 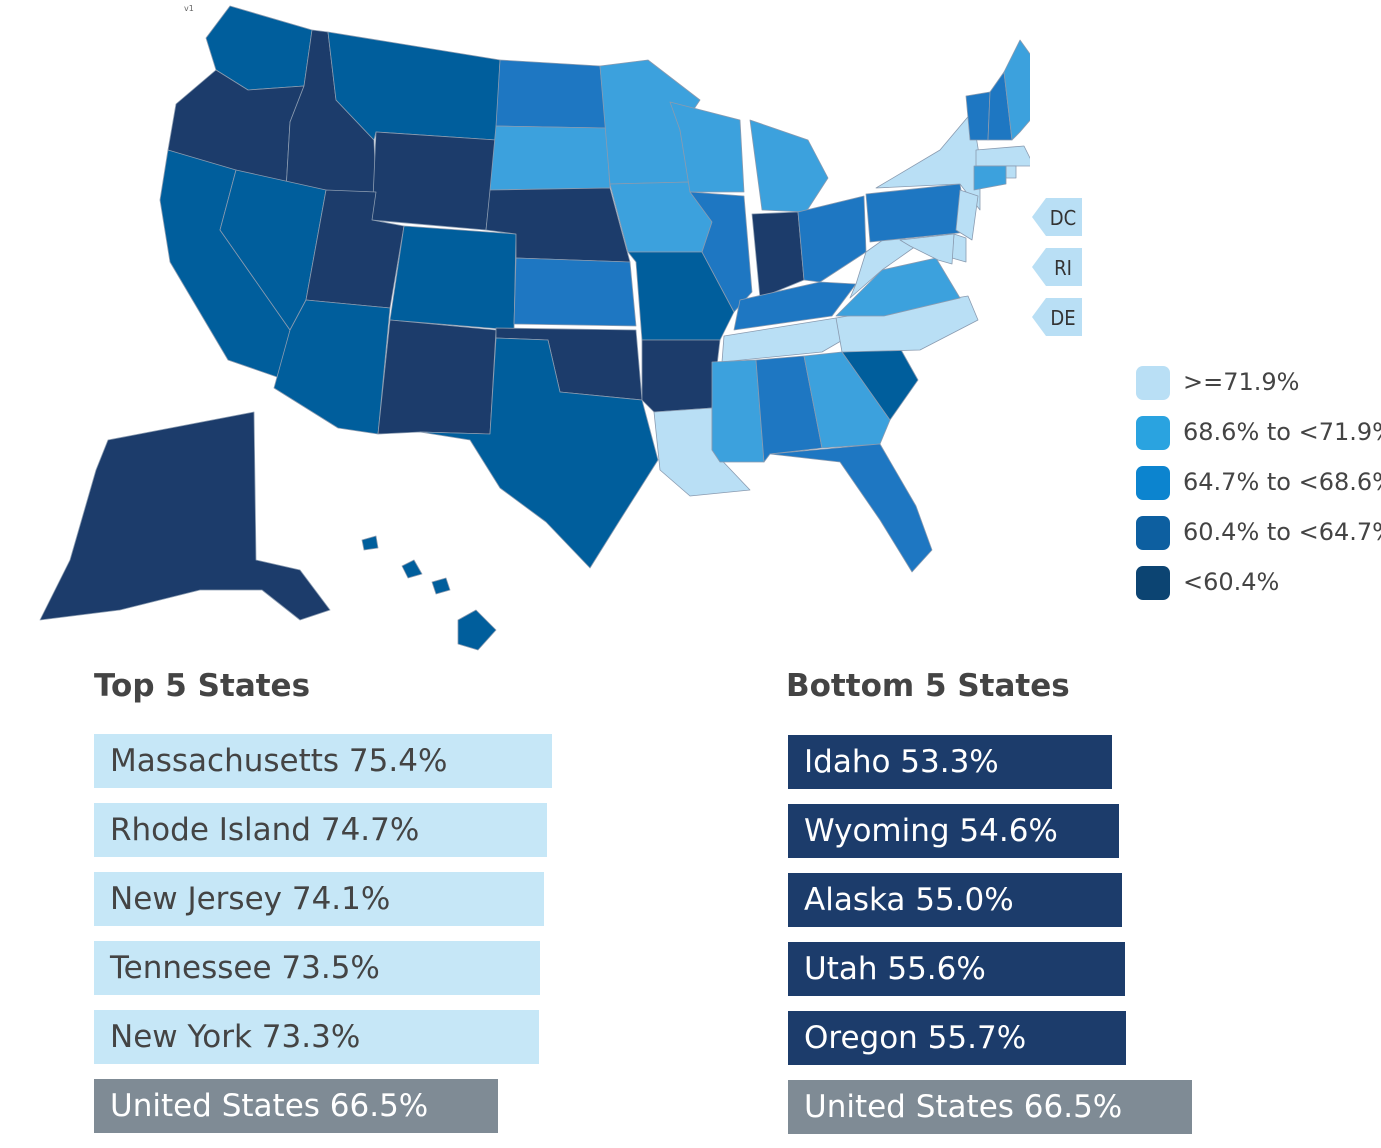 I want to click on bottom-state-bar: Utah 55.6%, so click(x=956, y=969).